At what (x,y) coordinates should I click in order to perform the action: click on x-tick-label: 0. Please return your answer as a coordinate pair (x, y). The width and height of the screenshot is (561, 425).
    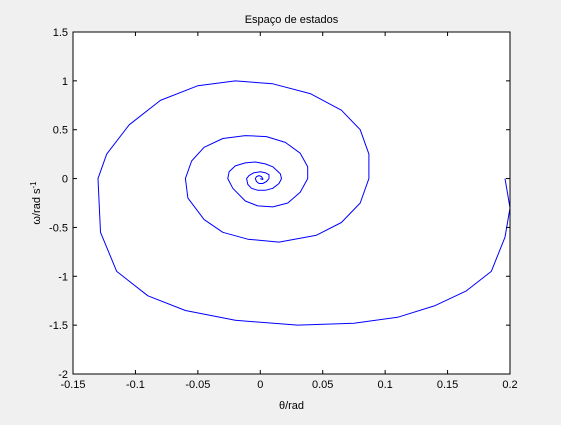
    Looking at the image, I should click on (260, 385).